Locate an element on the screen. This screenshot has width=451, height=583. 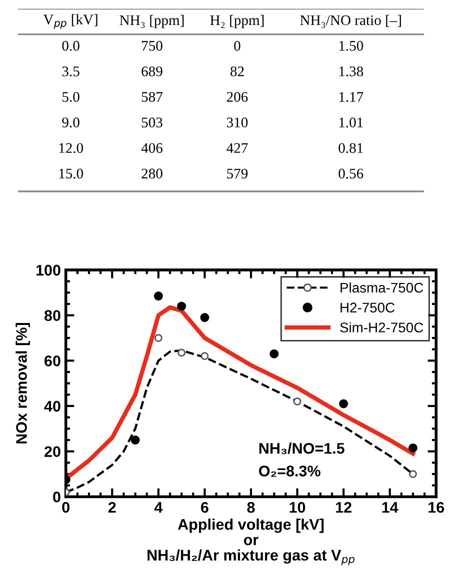
x-tick-label: 0 is located at coordinates (66, 507).